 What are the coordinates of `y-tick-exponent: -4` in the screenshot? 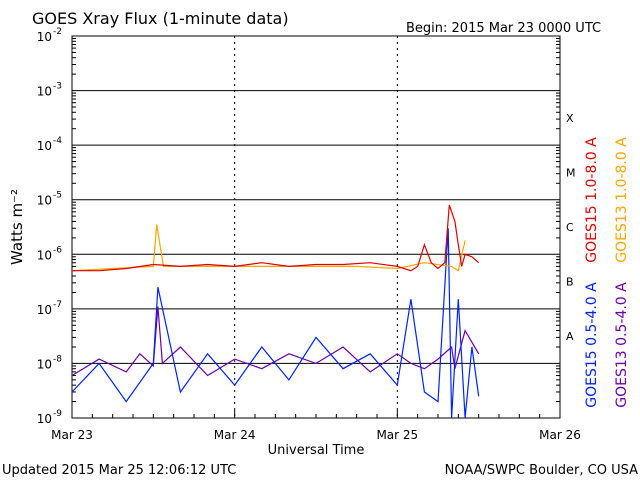 It's located at (57, 141).